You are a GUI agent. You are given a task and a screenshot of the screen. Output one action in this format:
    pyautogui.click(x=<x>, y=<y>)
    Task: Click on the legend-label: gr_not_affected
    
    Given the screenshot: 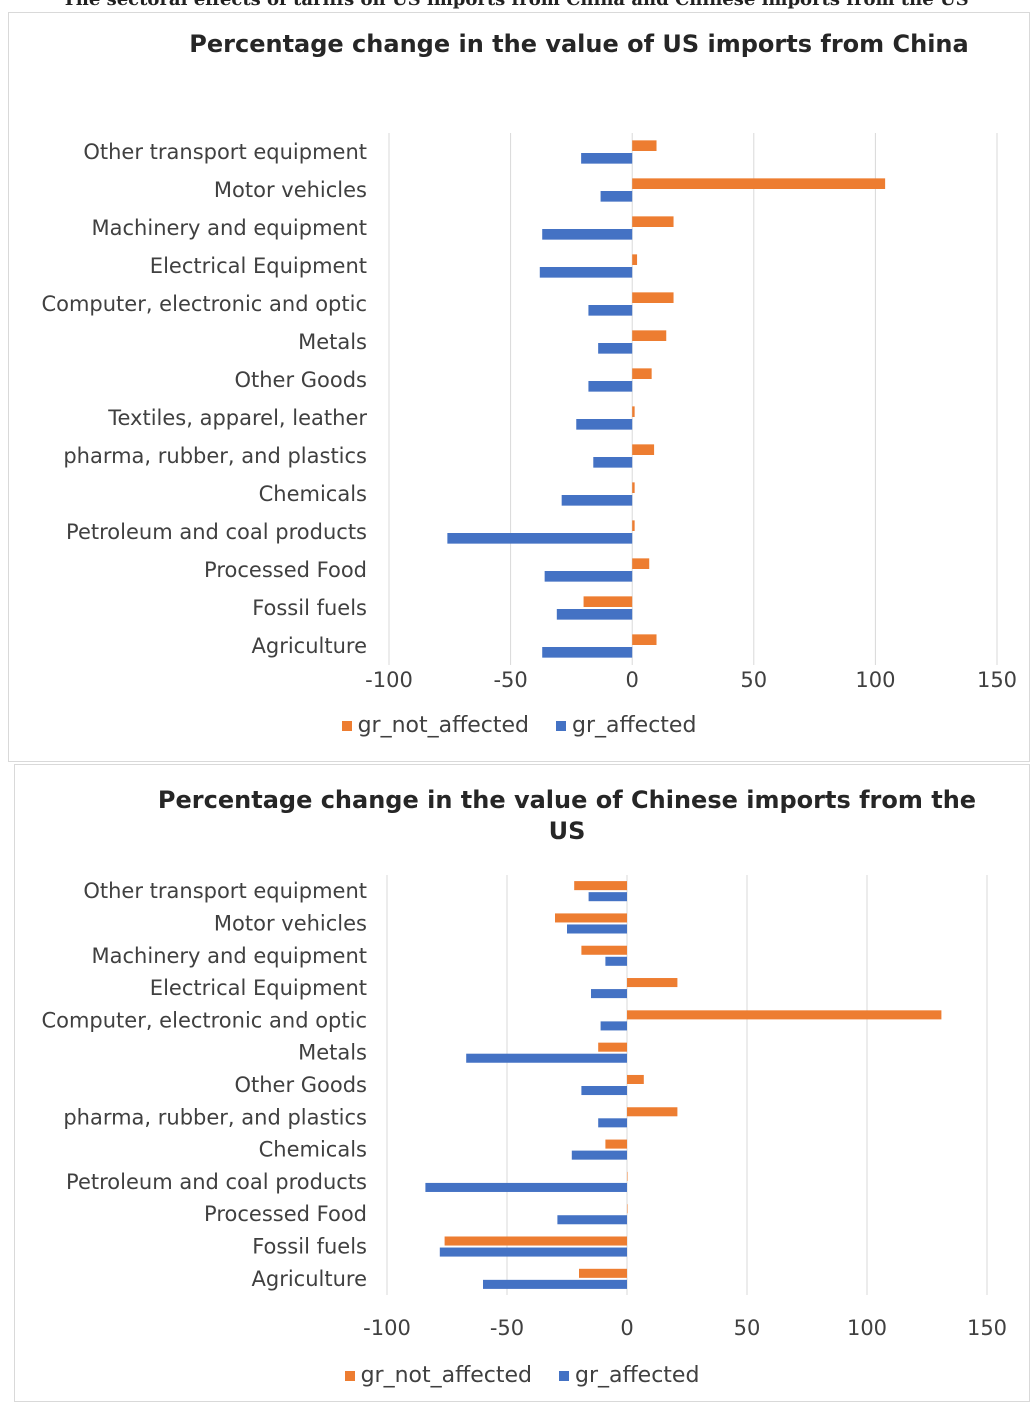 What is the action you would take?
    pyautogui.click(x=443, y=725)
    